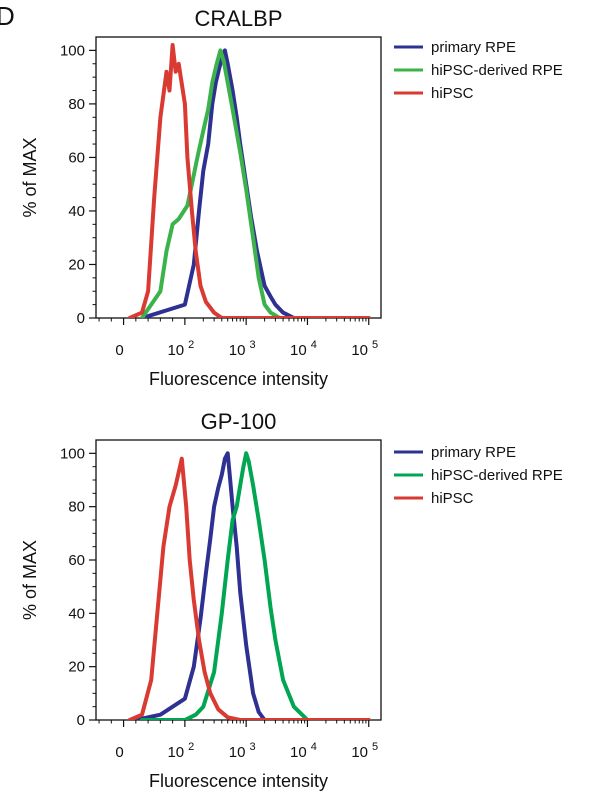 This screenshot has width=601, height=795. I want to click on chart-title: GP-100, so click(239, 421).